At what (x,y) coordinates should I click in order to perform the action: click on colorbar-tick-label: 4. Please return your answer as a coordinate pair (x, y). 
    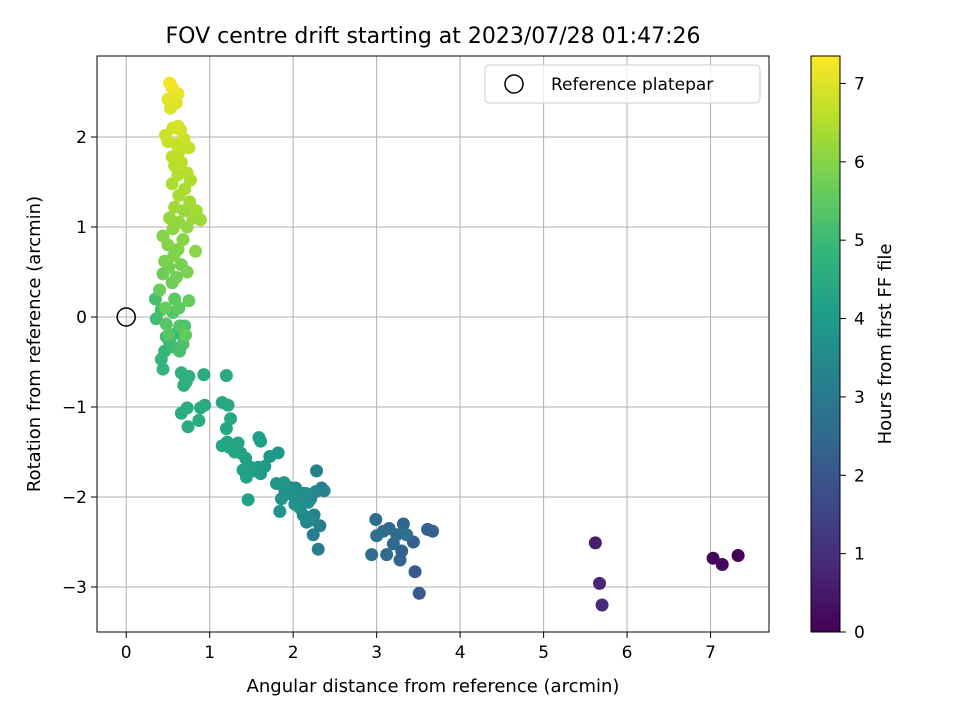
    Looking at the image, I should click on (859, 320).